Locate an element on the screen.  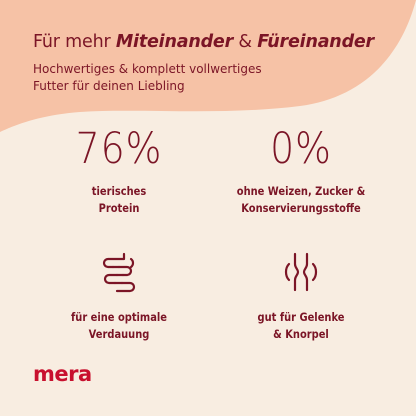
digestion-caption-line-2: Verdauung is located at coordinates (119, 334).